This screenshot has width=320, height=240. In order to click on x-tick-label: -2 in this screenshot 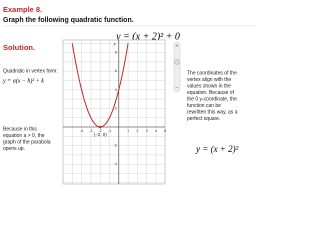, I will do `click(100, 131)`.